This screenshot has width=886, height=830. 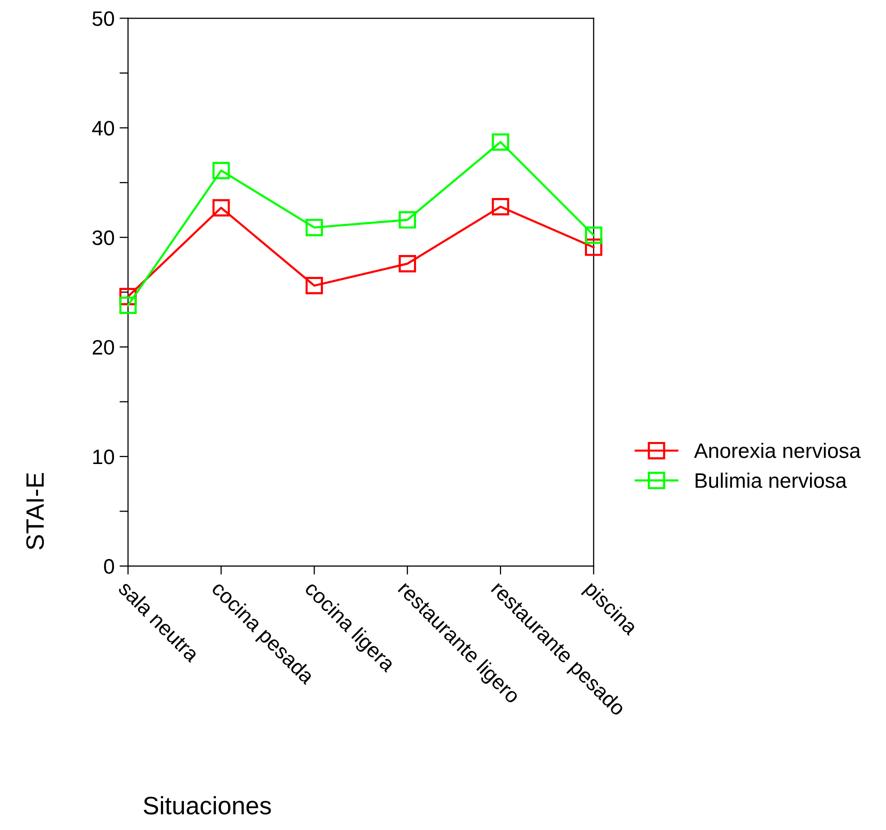 What do you see at coordinates (777, 450) in the screenshot?
I see `legend-label: Anorexia nerviosa` at bounding box center [777, 450].